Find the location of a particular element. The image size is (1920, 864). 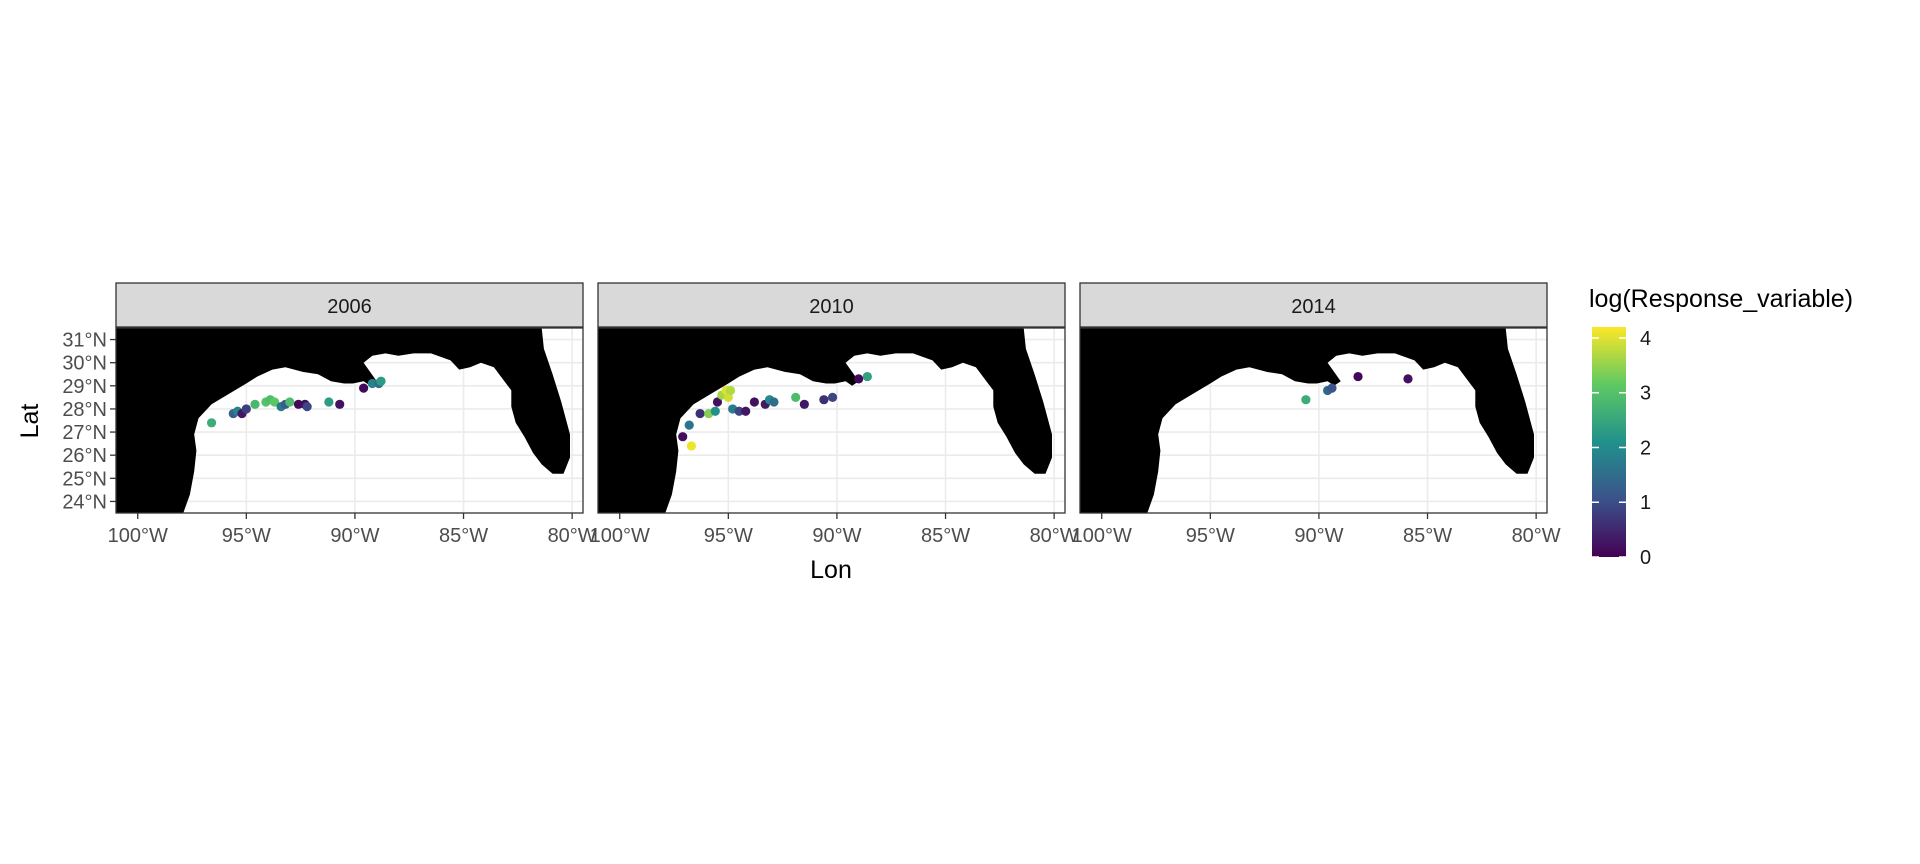

y-tick-label: 28°N is located at coordinates (84, 410).